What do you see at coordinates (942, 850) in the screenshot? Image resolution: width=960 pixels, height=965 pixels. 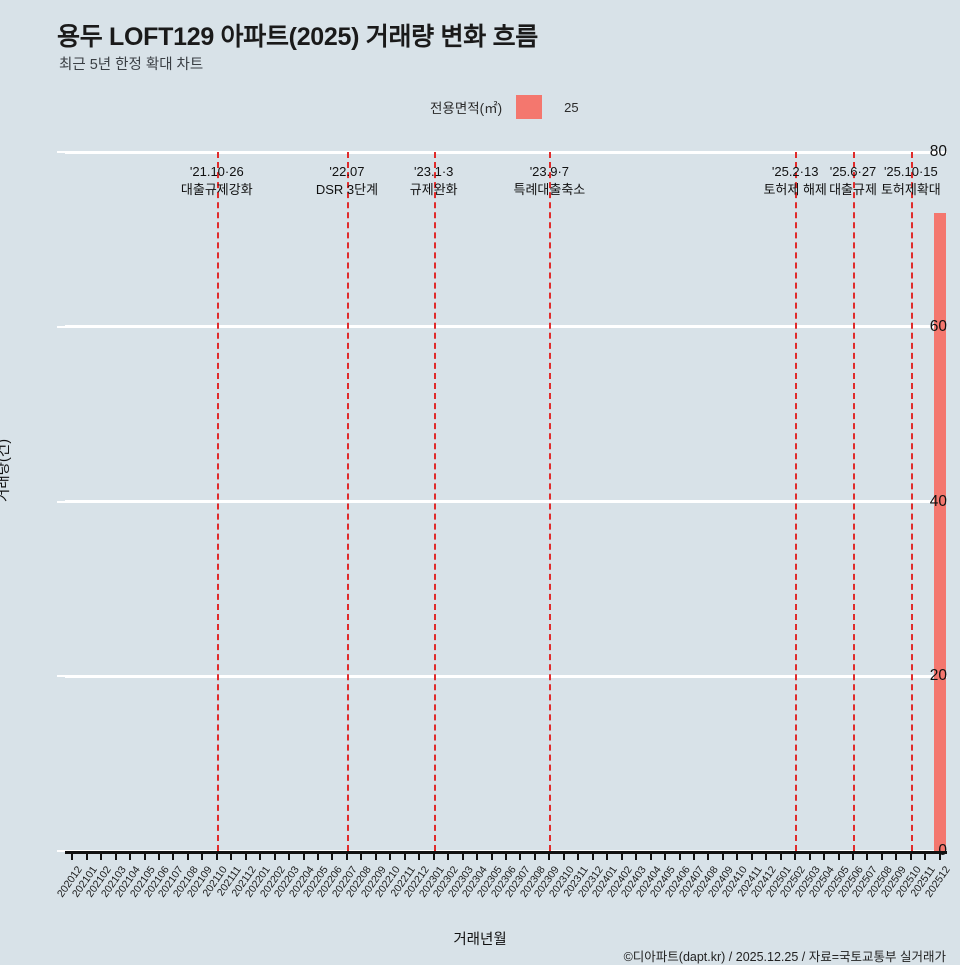 I see `y-axis-tick-label: 0` at bounding box center [942, 850].